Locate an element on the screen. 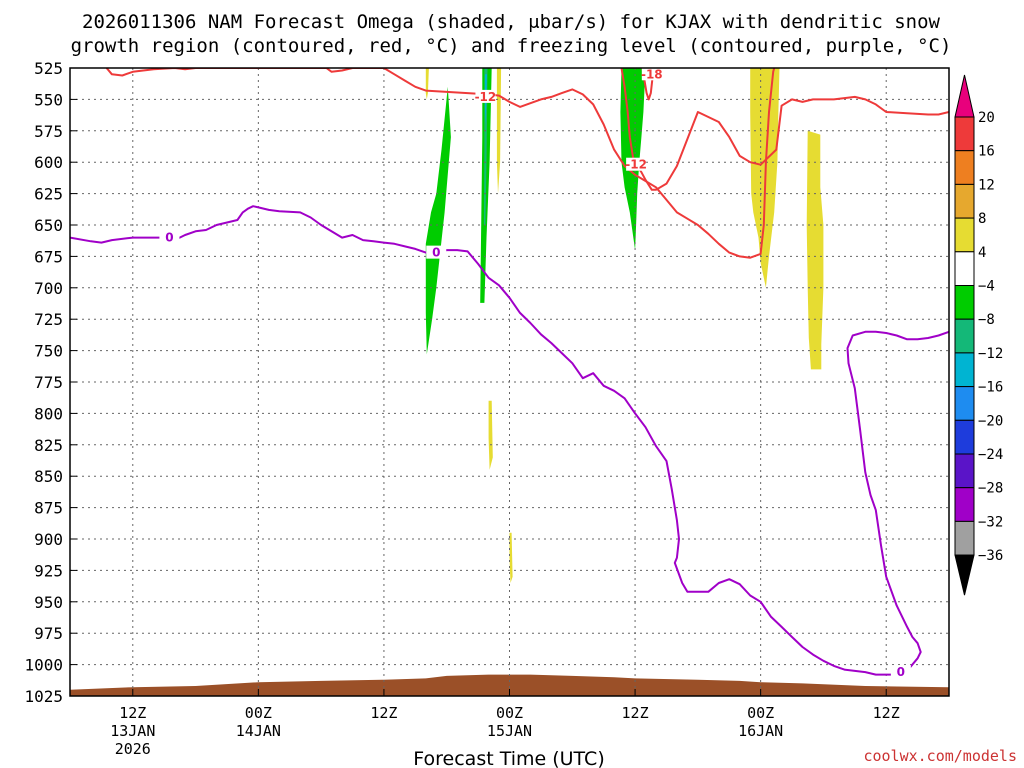 The width and height of the screenshot is (1024, 768). dgz-label-2: -12 is located at coordinates (636, 165).